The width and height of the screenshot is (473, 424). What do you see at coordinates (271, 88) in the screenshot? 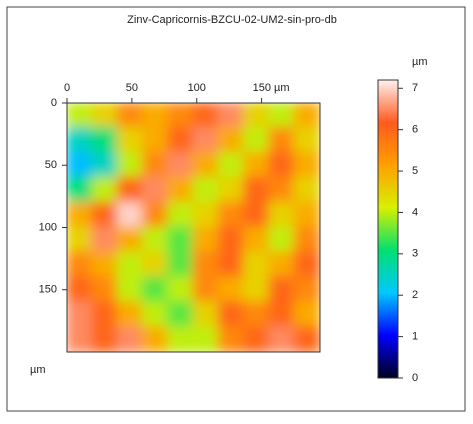
I see `x-tick-label: 150 µm` at bounding box center [271, 88].